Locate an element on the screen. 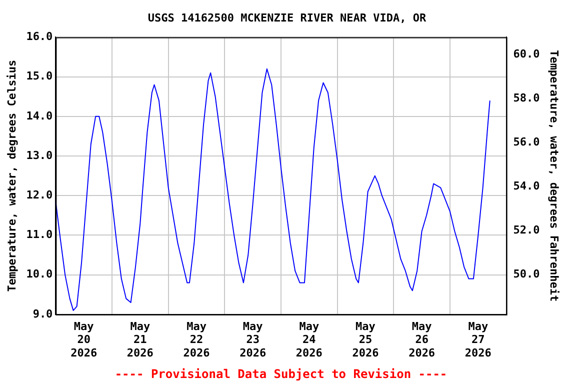 The height and width of the screenshot is (384, 576). x-tick-label: May 21 2026 is located at coordinates (140, 340).